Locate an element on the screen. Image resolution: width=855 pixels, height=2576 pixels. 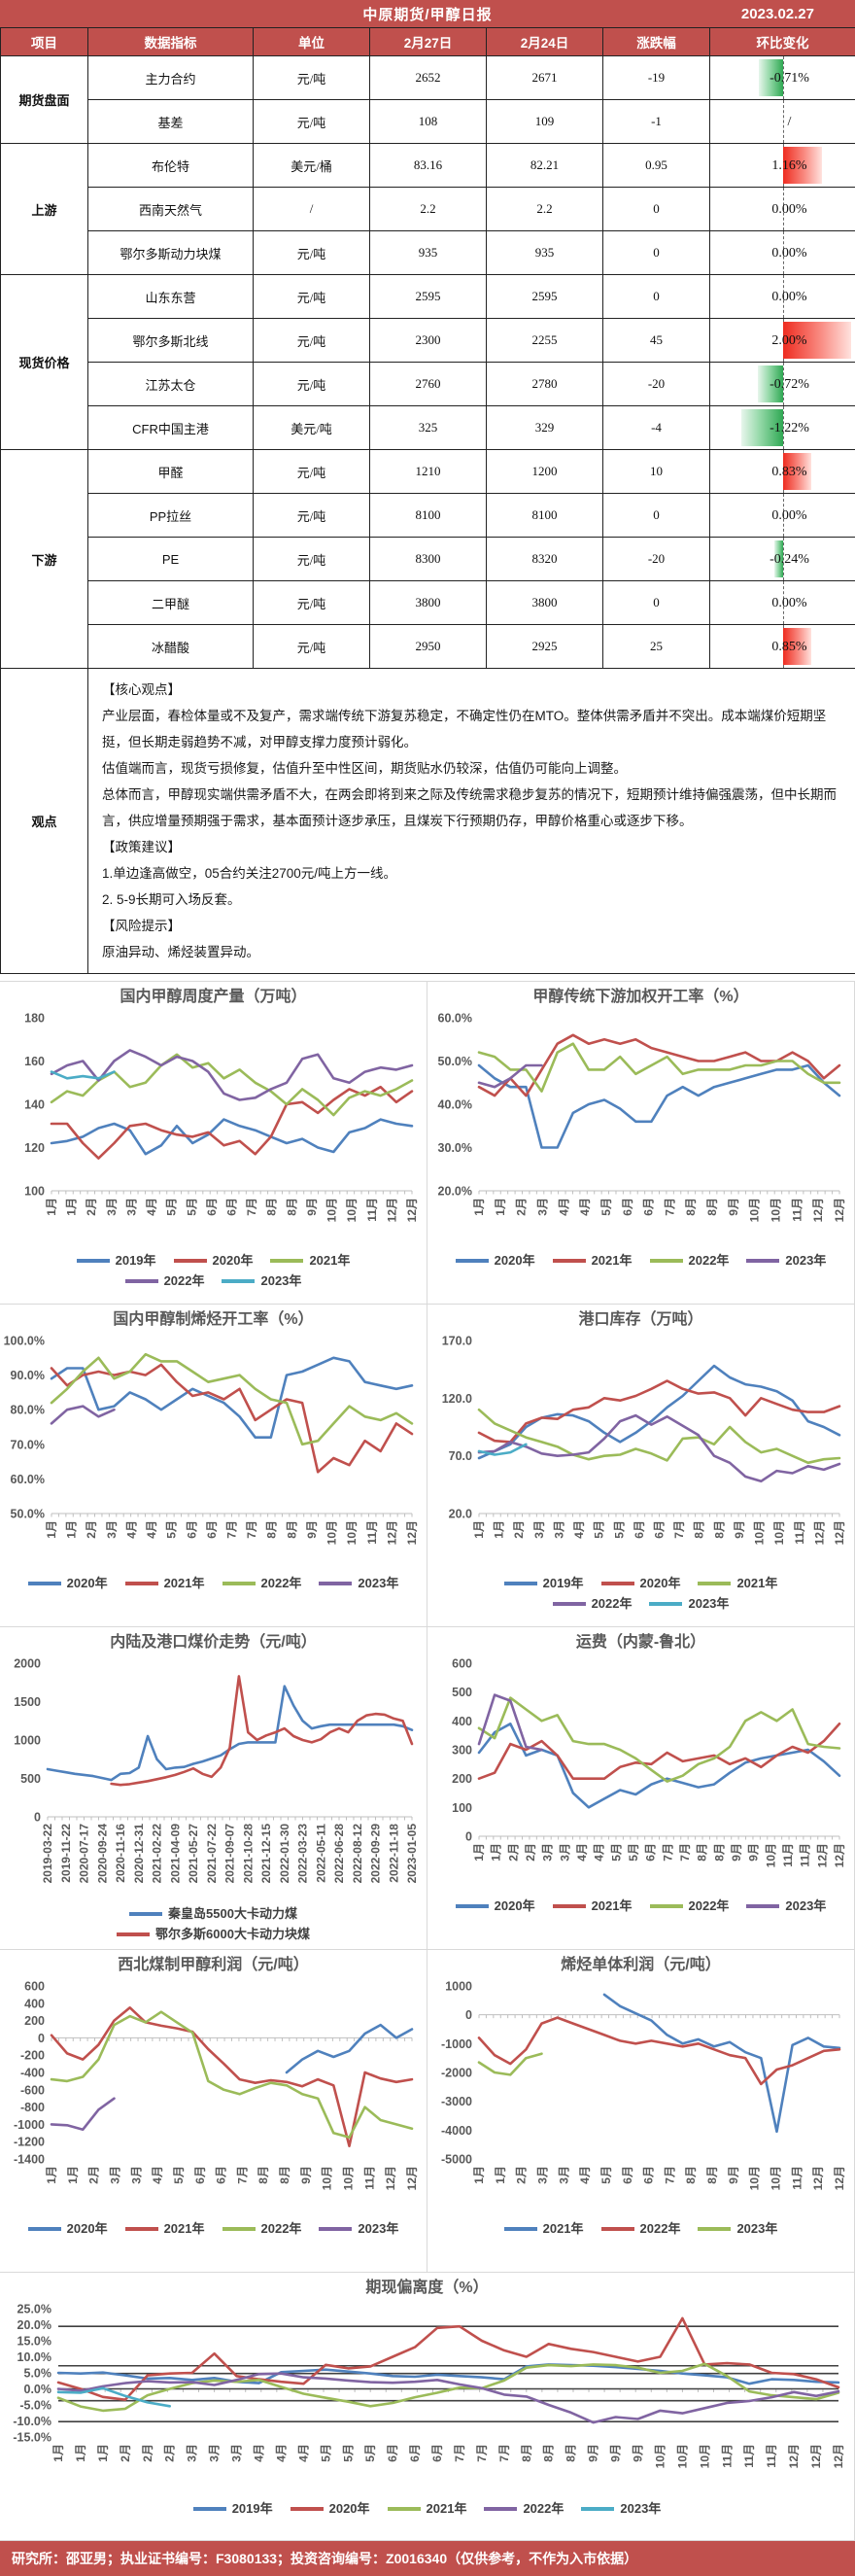
value-new-cell: 2950 is located at coordinates (428, 647).